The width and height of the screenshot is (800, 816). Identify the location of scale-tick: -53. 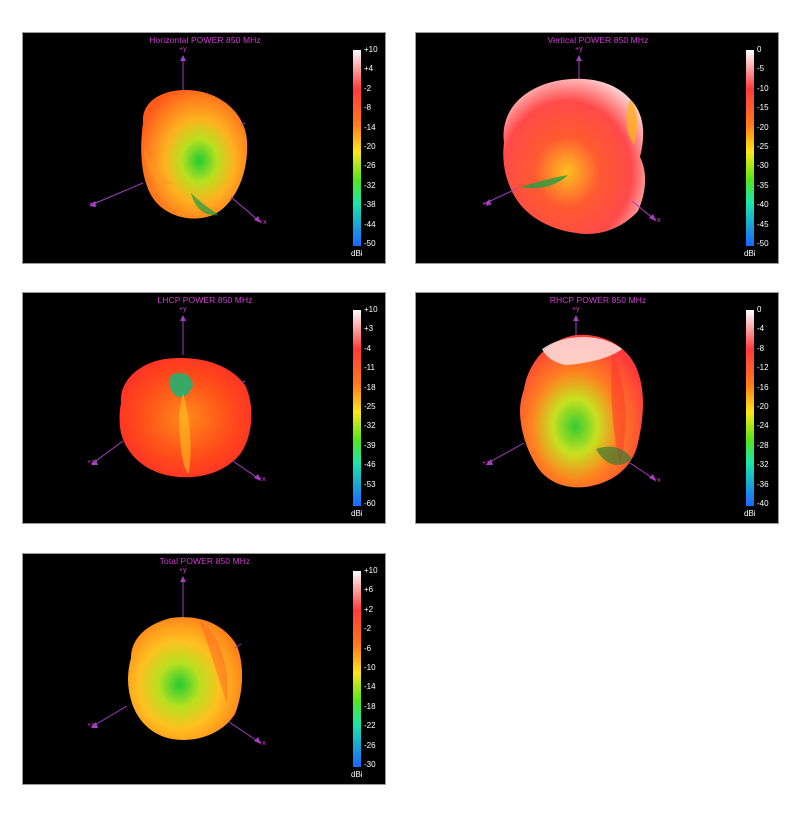
(370, 484).